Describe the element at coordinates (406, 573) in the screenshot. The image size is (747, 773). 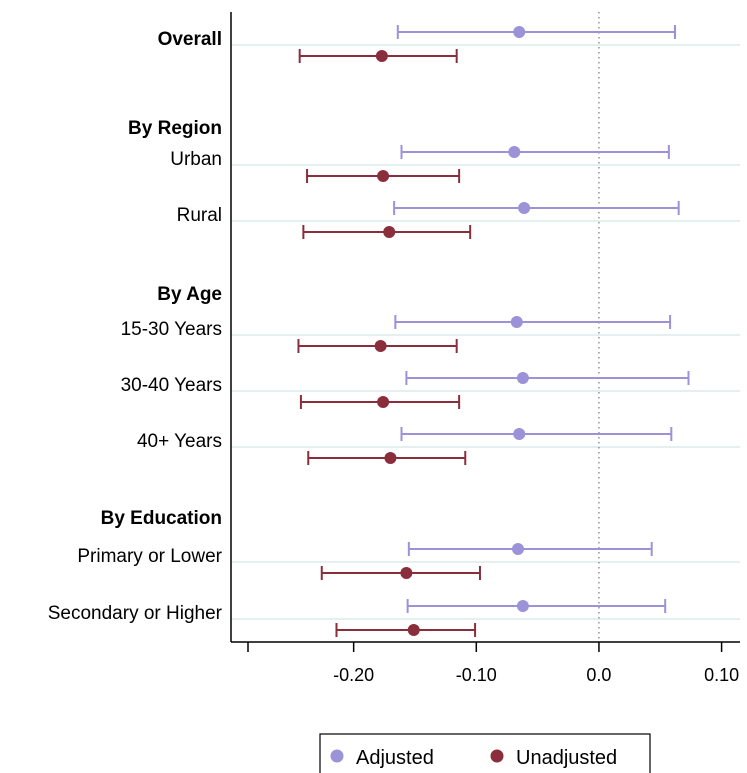
I see `point-unadjusted-primary-or-lower` at that location.